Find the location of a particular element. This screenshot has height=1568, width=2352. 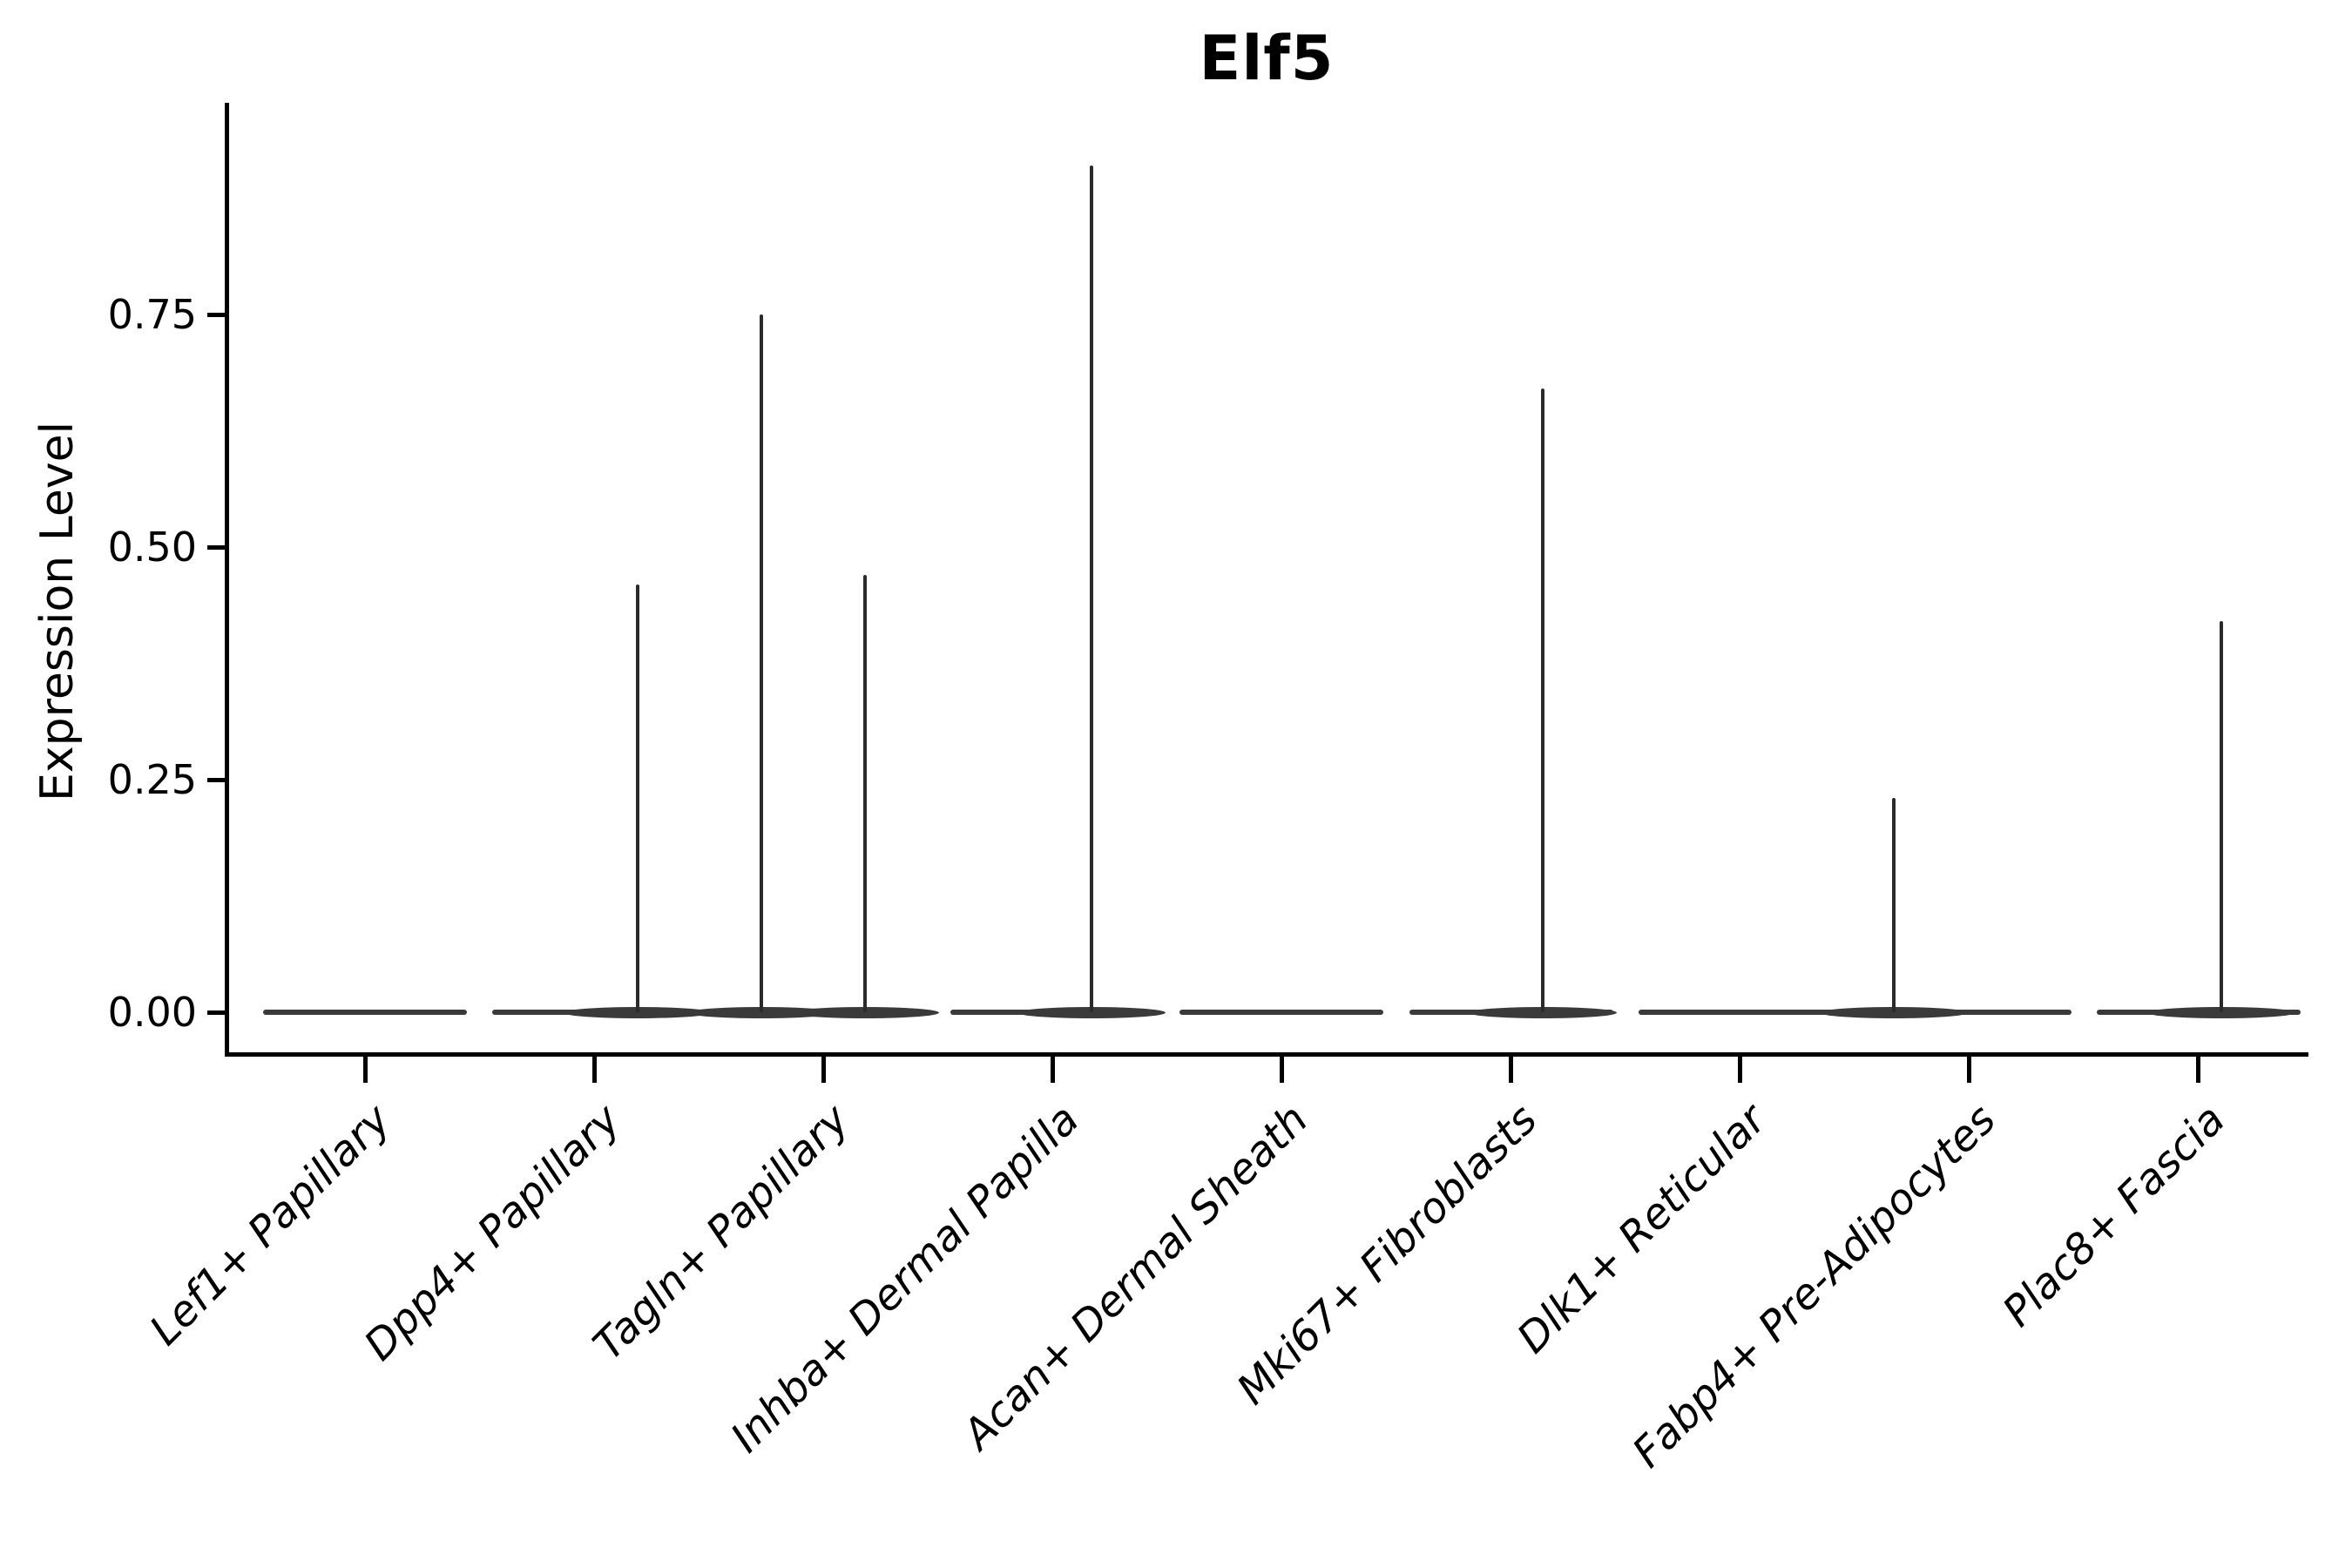

y-tick-label: 0.75 is located at coordinates (152, 314).